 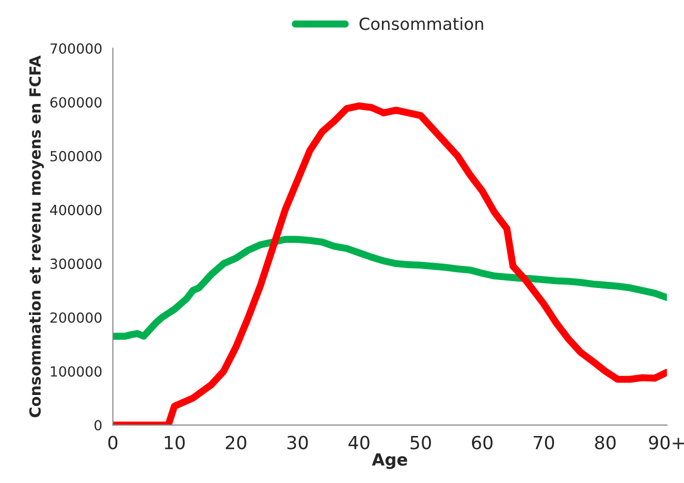 What do you see at coordinates (98, 425) in the screenshot?
I see `y-tick-label: 0` at bounding box center [98, 425].